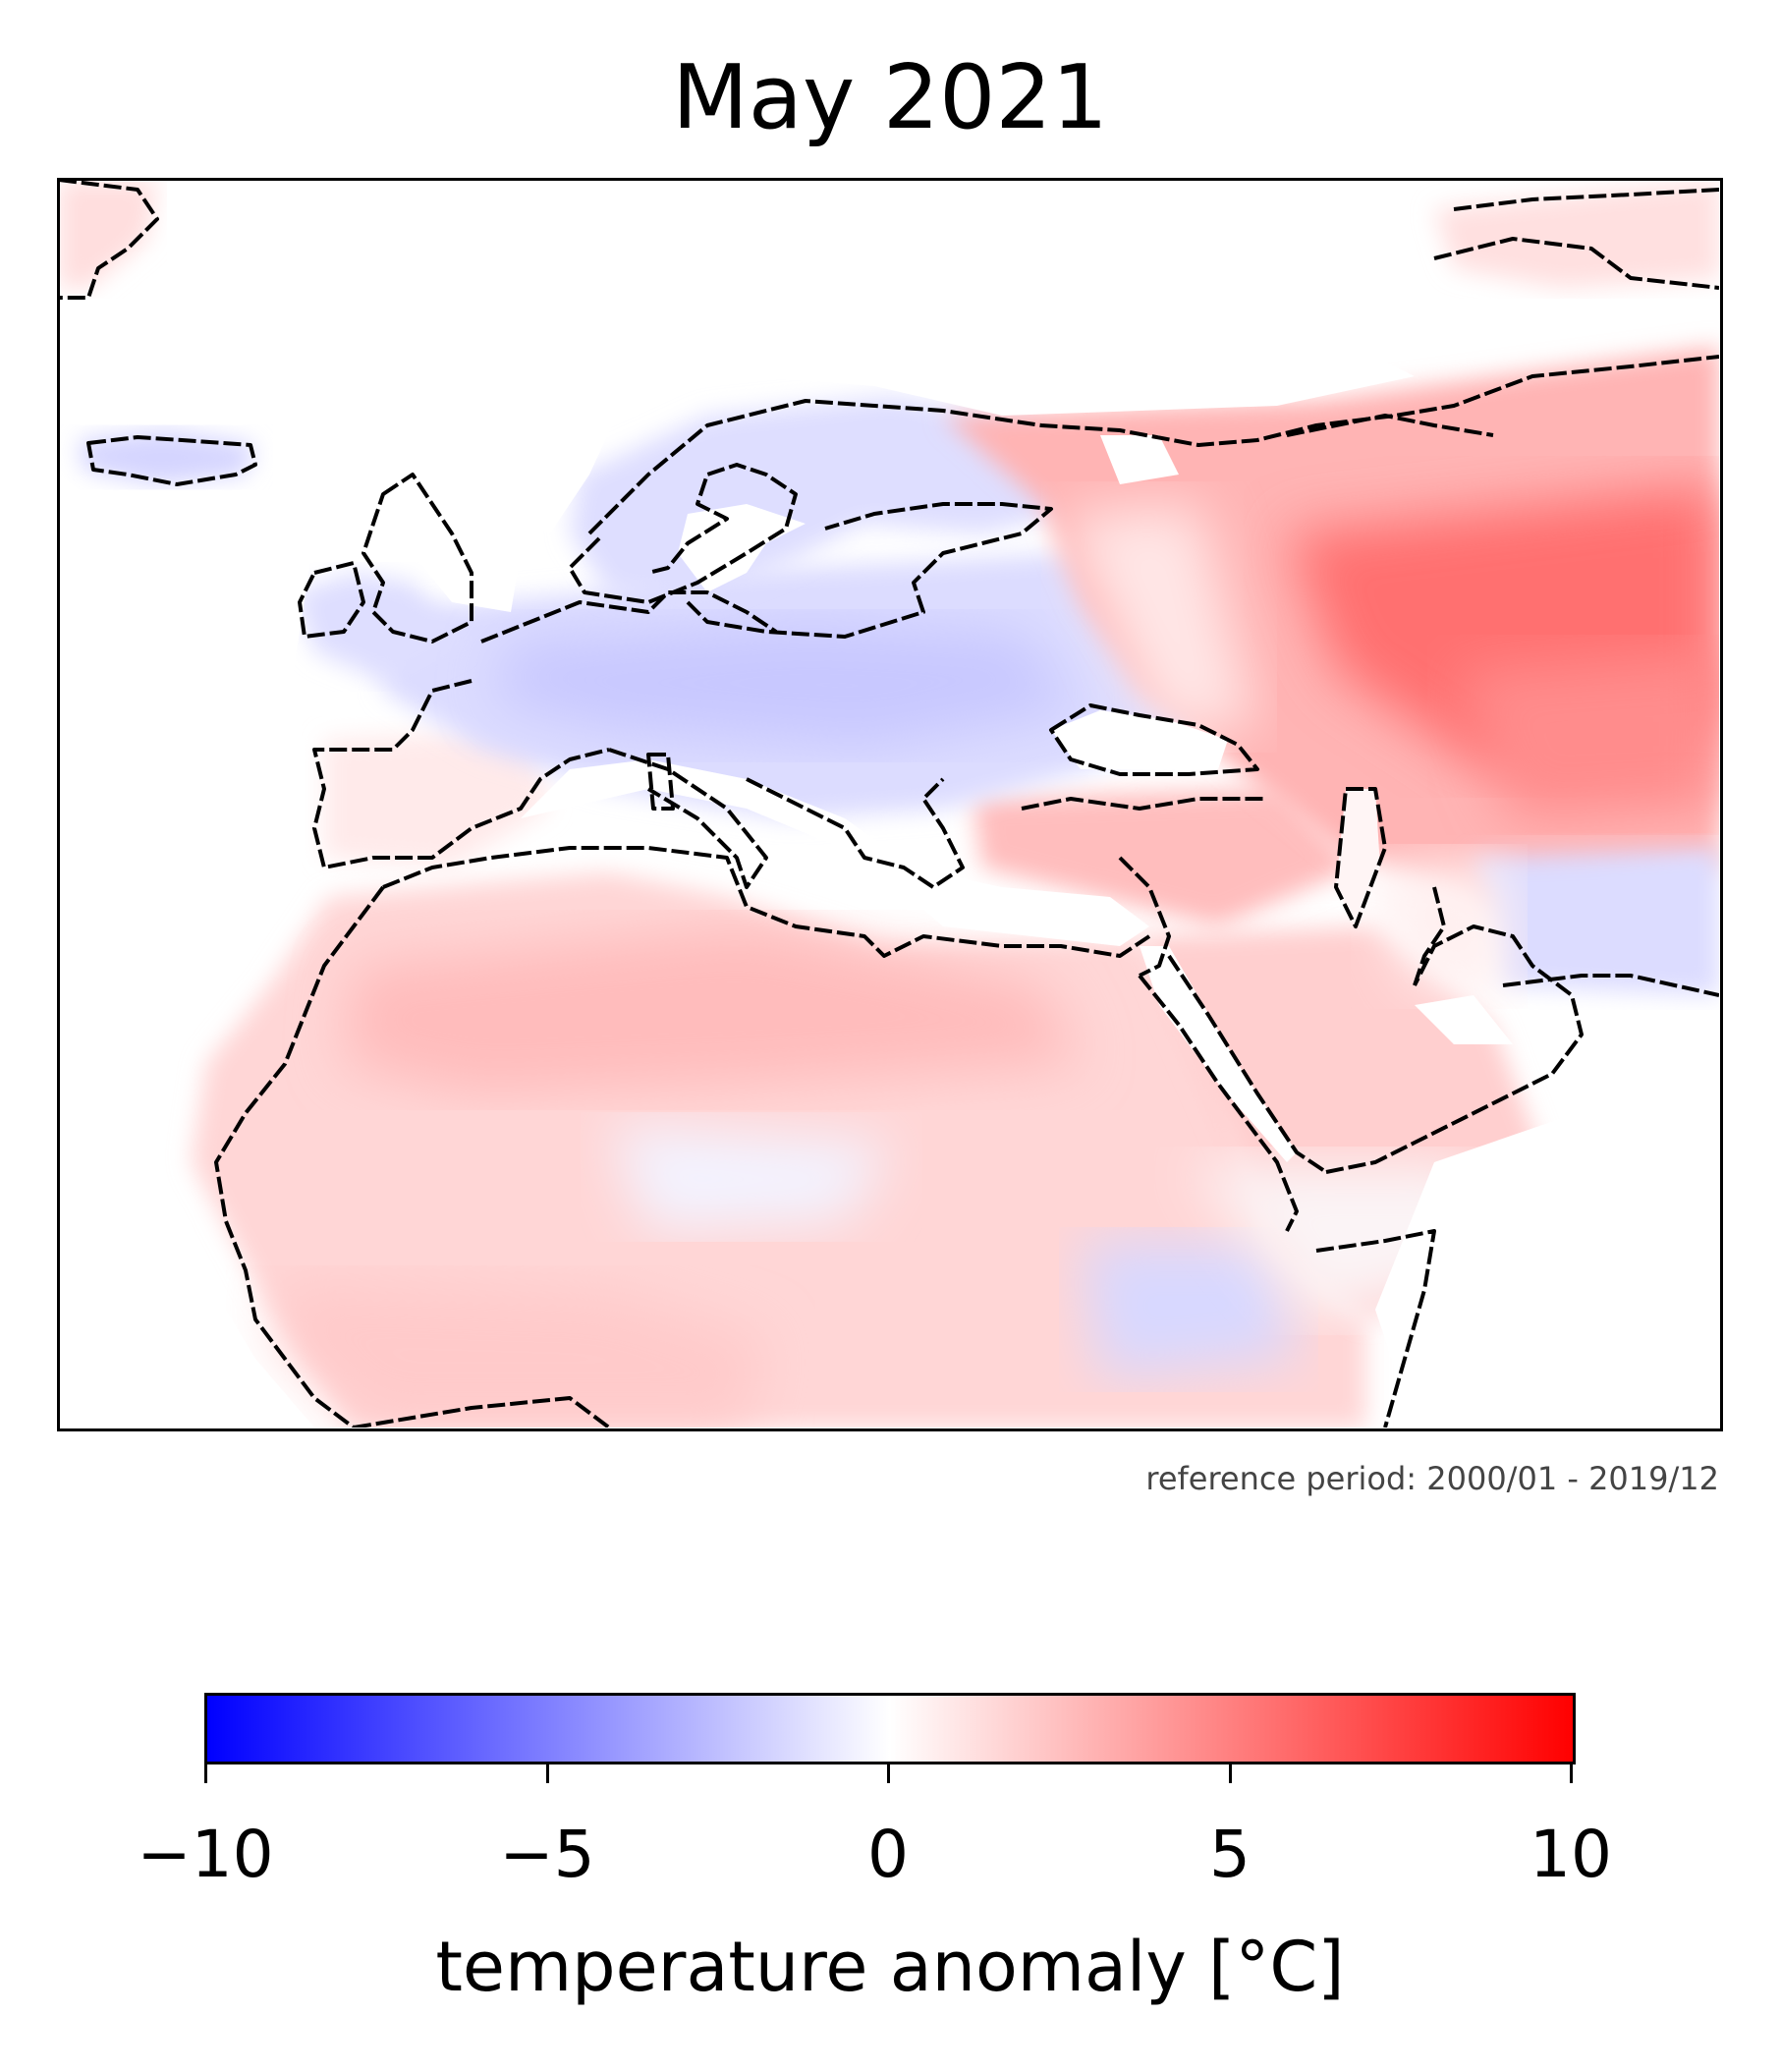 Image resolution: width=1780 pixels, height=2072 pixels. Describe the element at coordinates (1576, 263) in the screenshot. I see `coast-novaya-zemlya-south` at that location.